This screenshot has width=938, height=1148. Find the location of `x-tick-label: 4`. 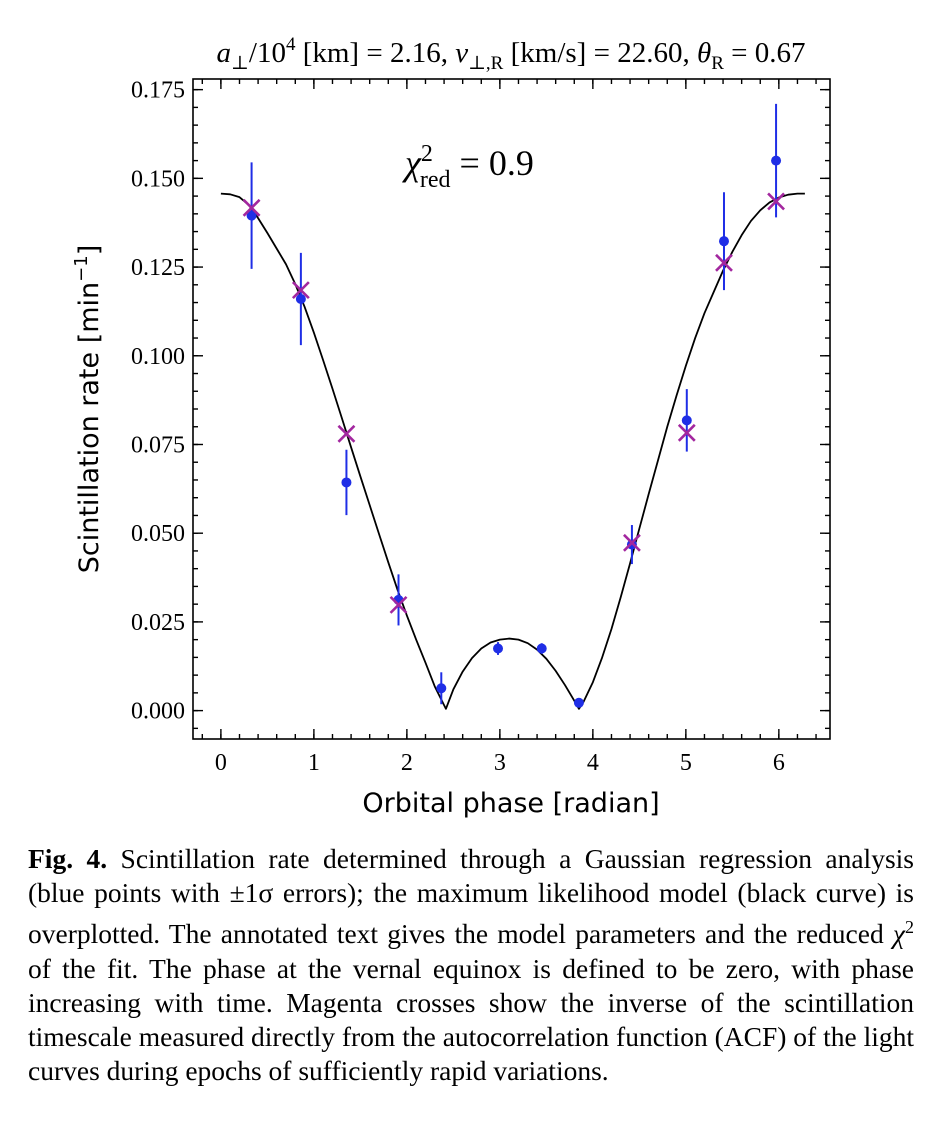

x-tick-label: 4 is located at coordinates (593, 763).